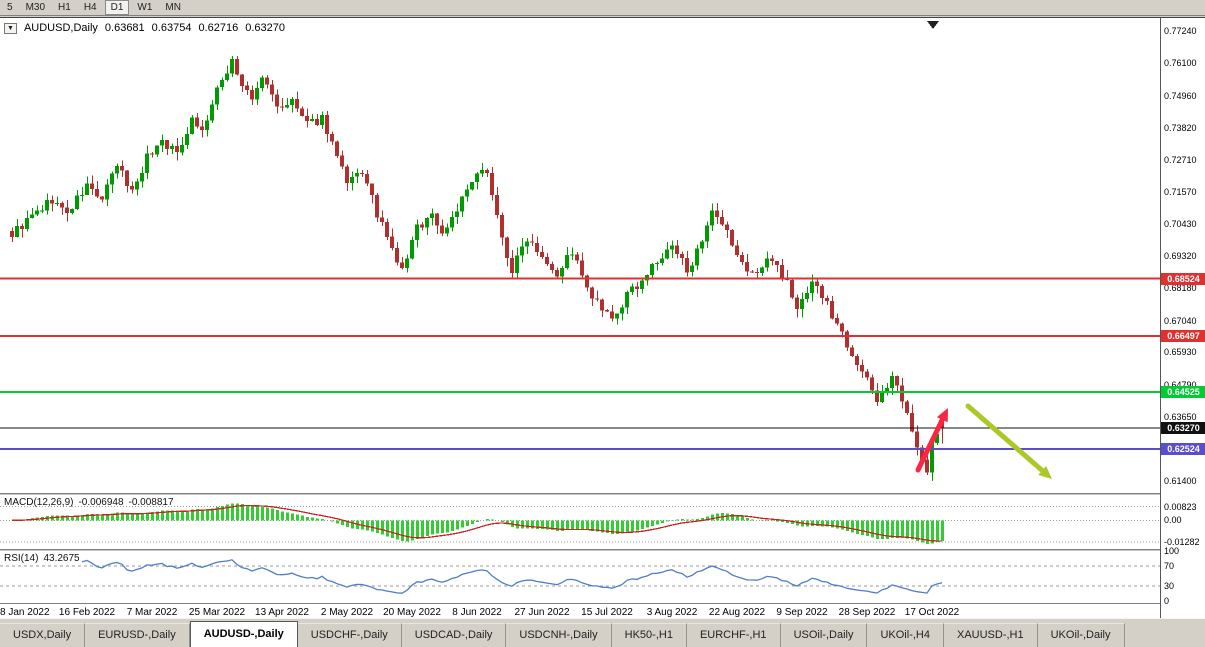 This screenshot has width=1205, height=647. I want to click on y-axis-tick: 0.74960, so click(1180, 95).